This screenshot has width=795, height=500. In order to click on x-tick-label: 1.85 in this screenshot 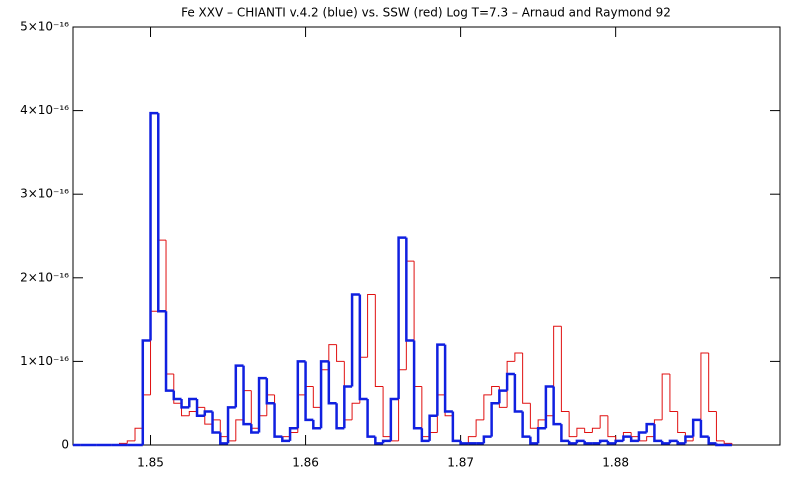, I will do `click(150, 463)`.